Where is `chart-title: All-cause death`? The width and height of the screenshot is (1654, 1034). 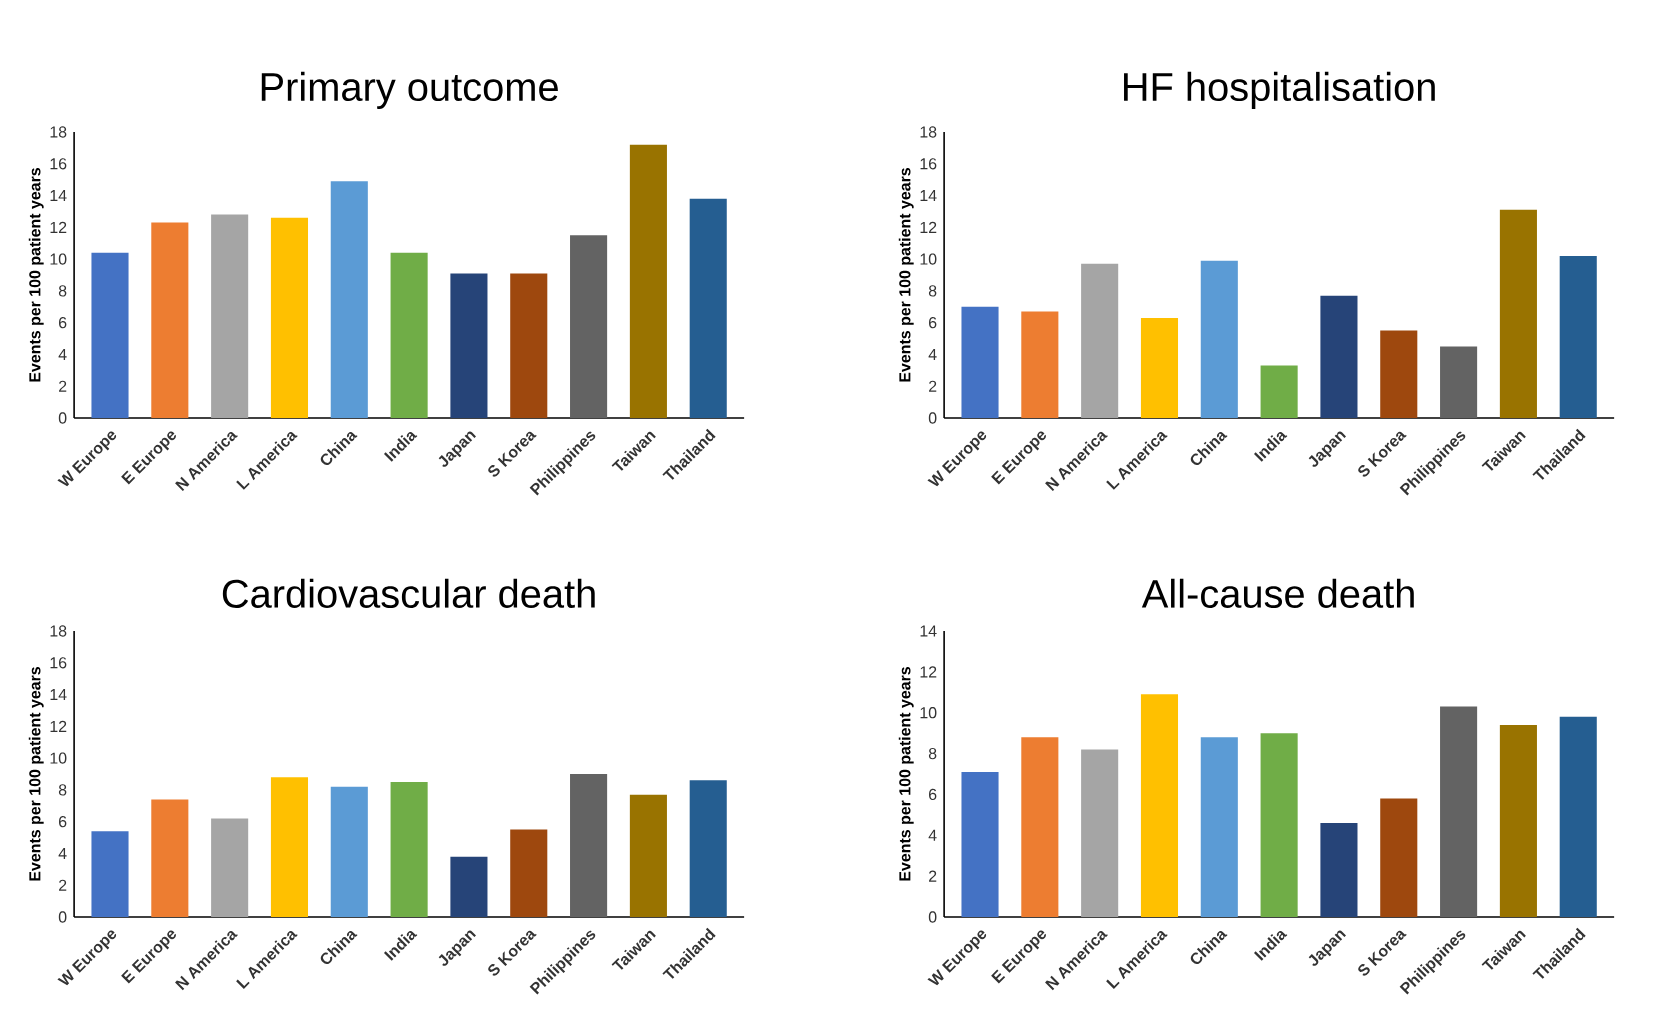 chart-title: All-cause death is located at coordinates (1277, 593).